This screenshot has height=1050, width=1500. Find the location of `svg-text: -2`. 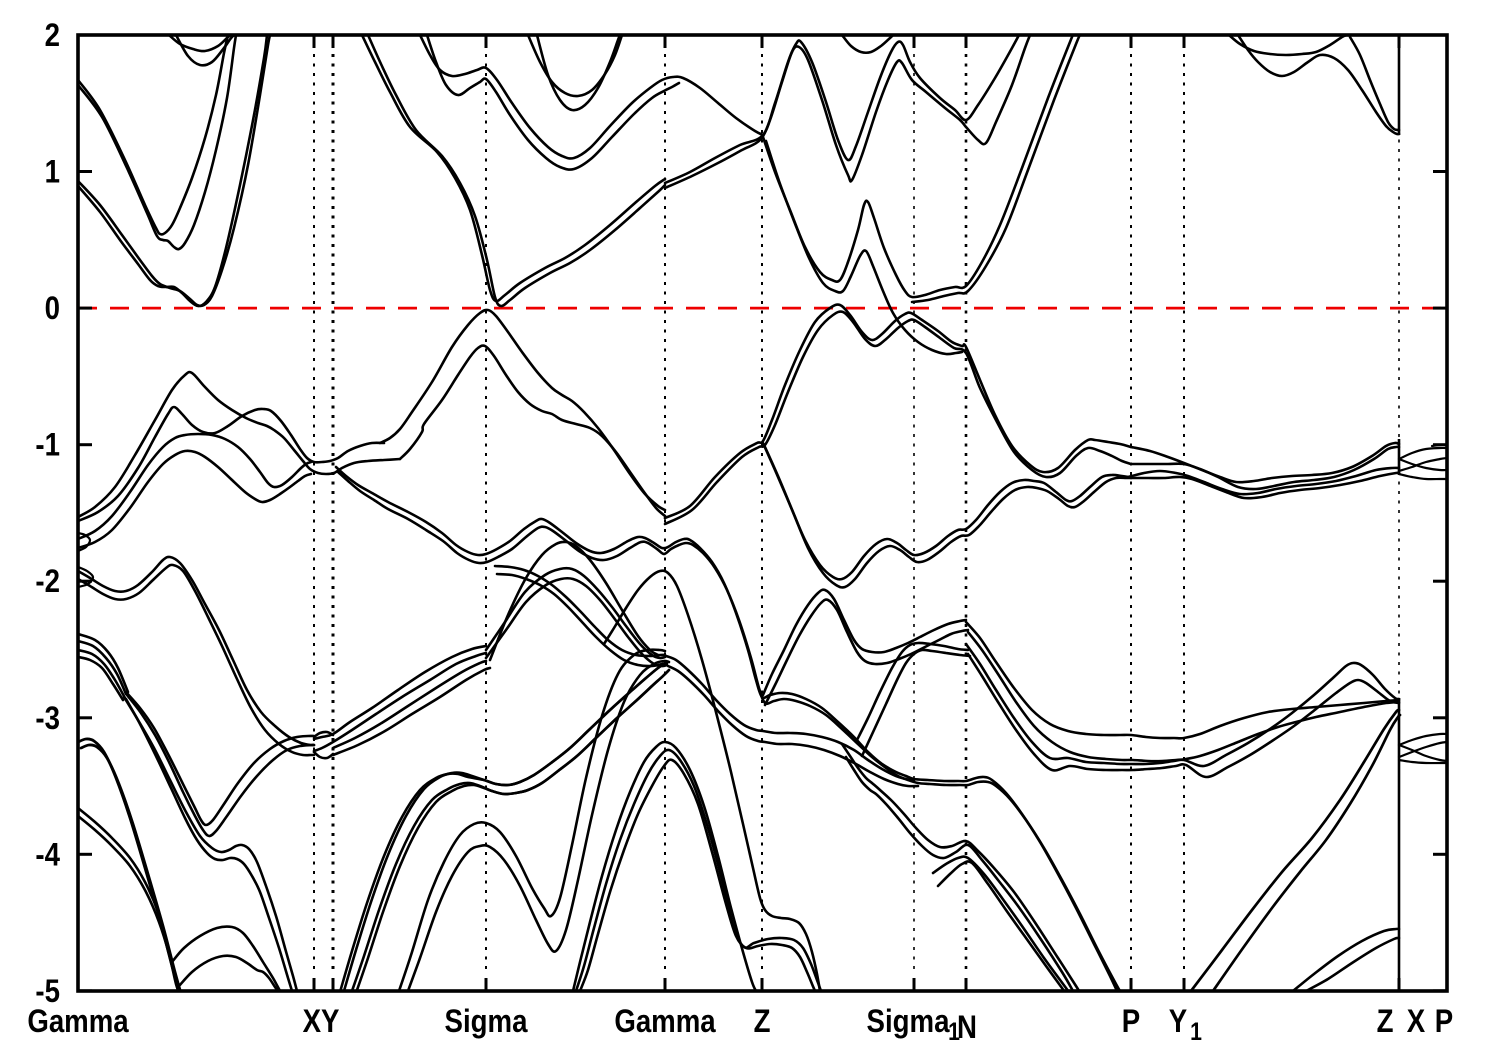

svg-text: -2 is located at coordinates (47, 582).